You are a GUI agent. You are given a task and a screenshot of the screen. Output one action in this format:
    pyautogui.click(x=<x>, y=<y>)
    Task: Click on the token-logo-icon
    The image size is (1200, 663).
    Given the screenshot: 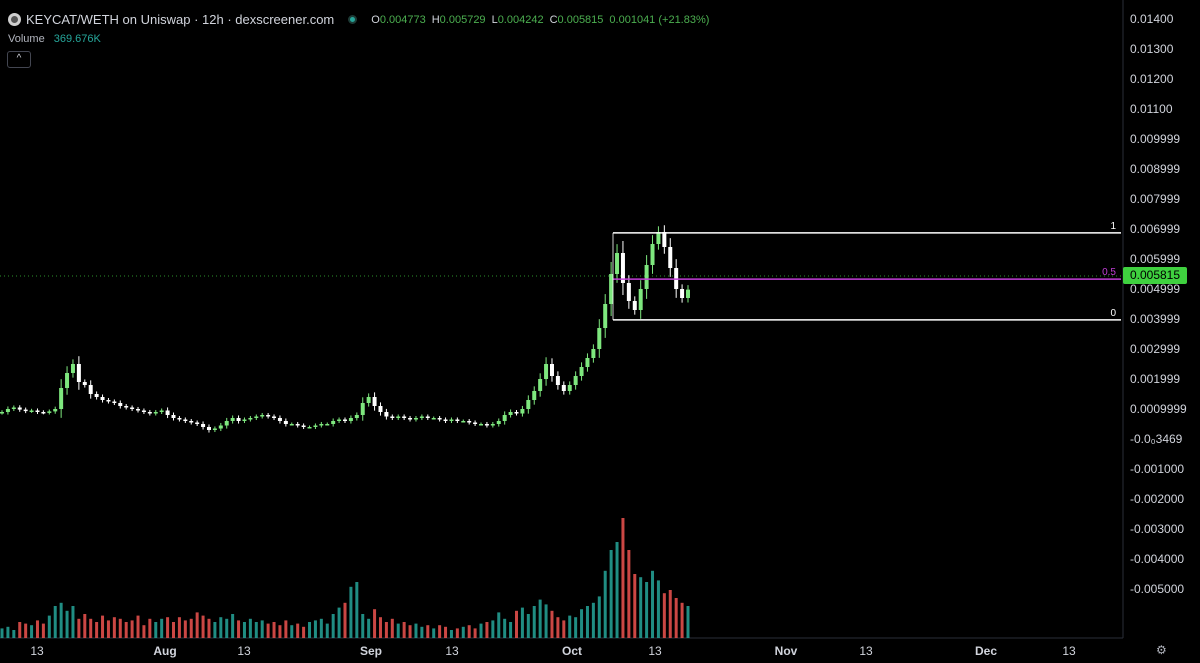 What is the action you would take?
    pyautogui.click(x=14, y=19)
    